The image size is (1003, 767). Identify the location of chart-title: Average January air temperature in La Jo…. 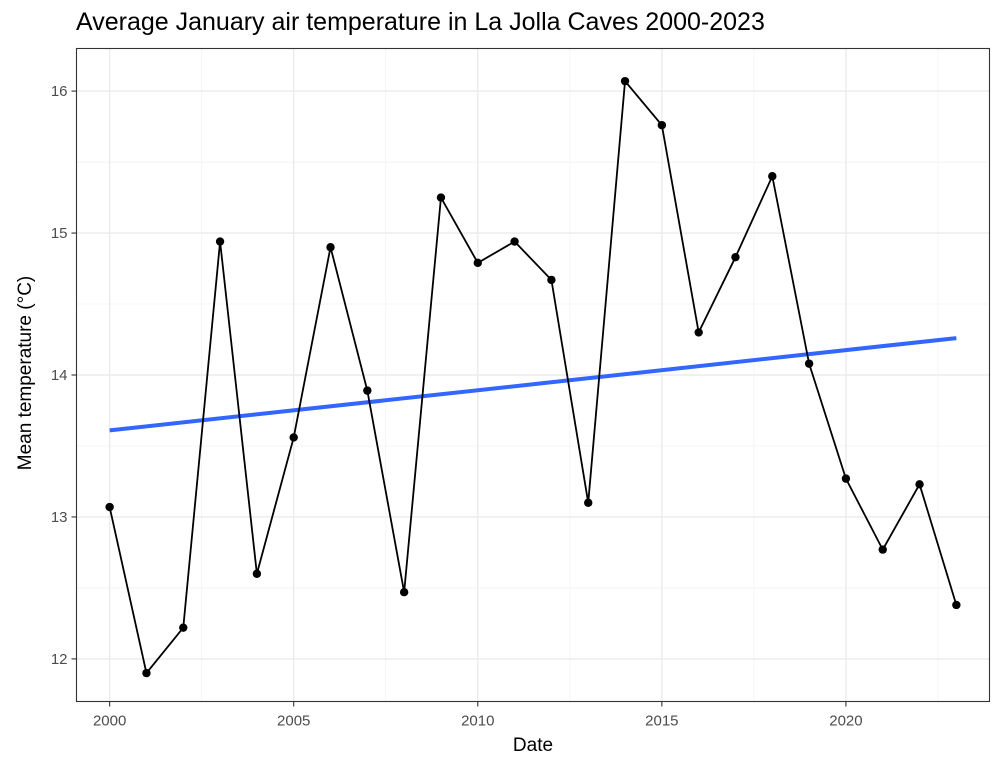
(420, 22).